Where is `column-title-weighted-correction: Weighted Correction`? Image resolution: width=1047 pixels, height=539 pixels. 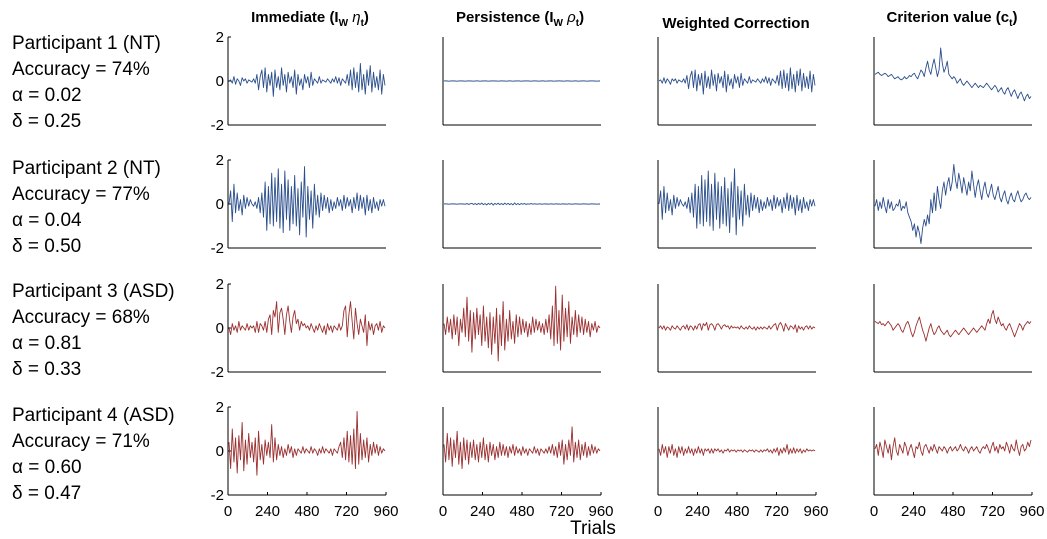
column-title-weighted-correction: Weighted Correction is located at coordinates (735, 23).